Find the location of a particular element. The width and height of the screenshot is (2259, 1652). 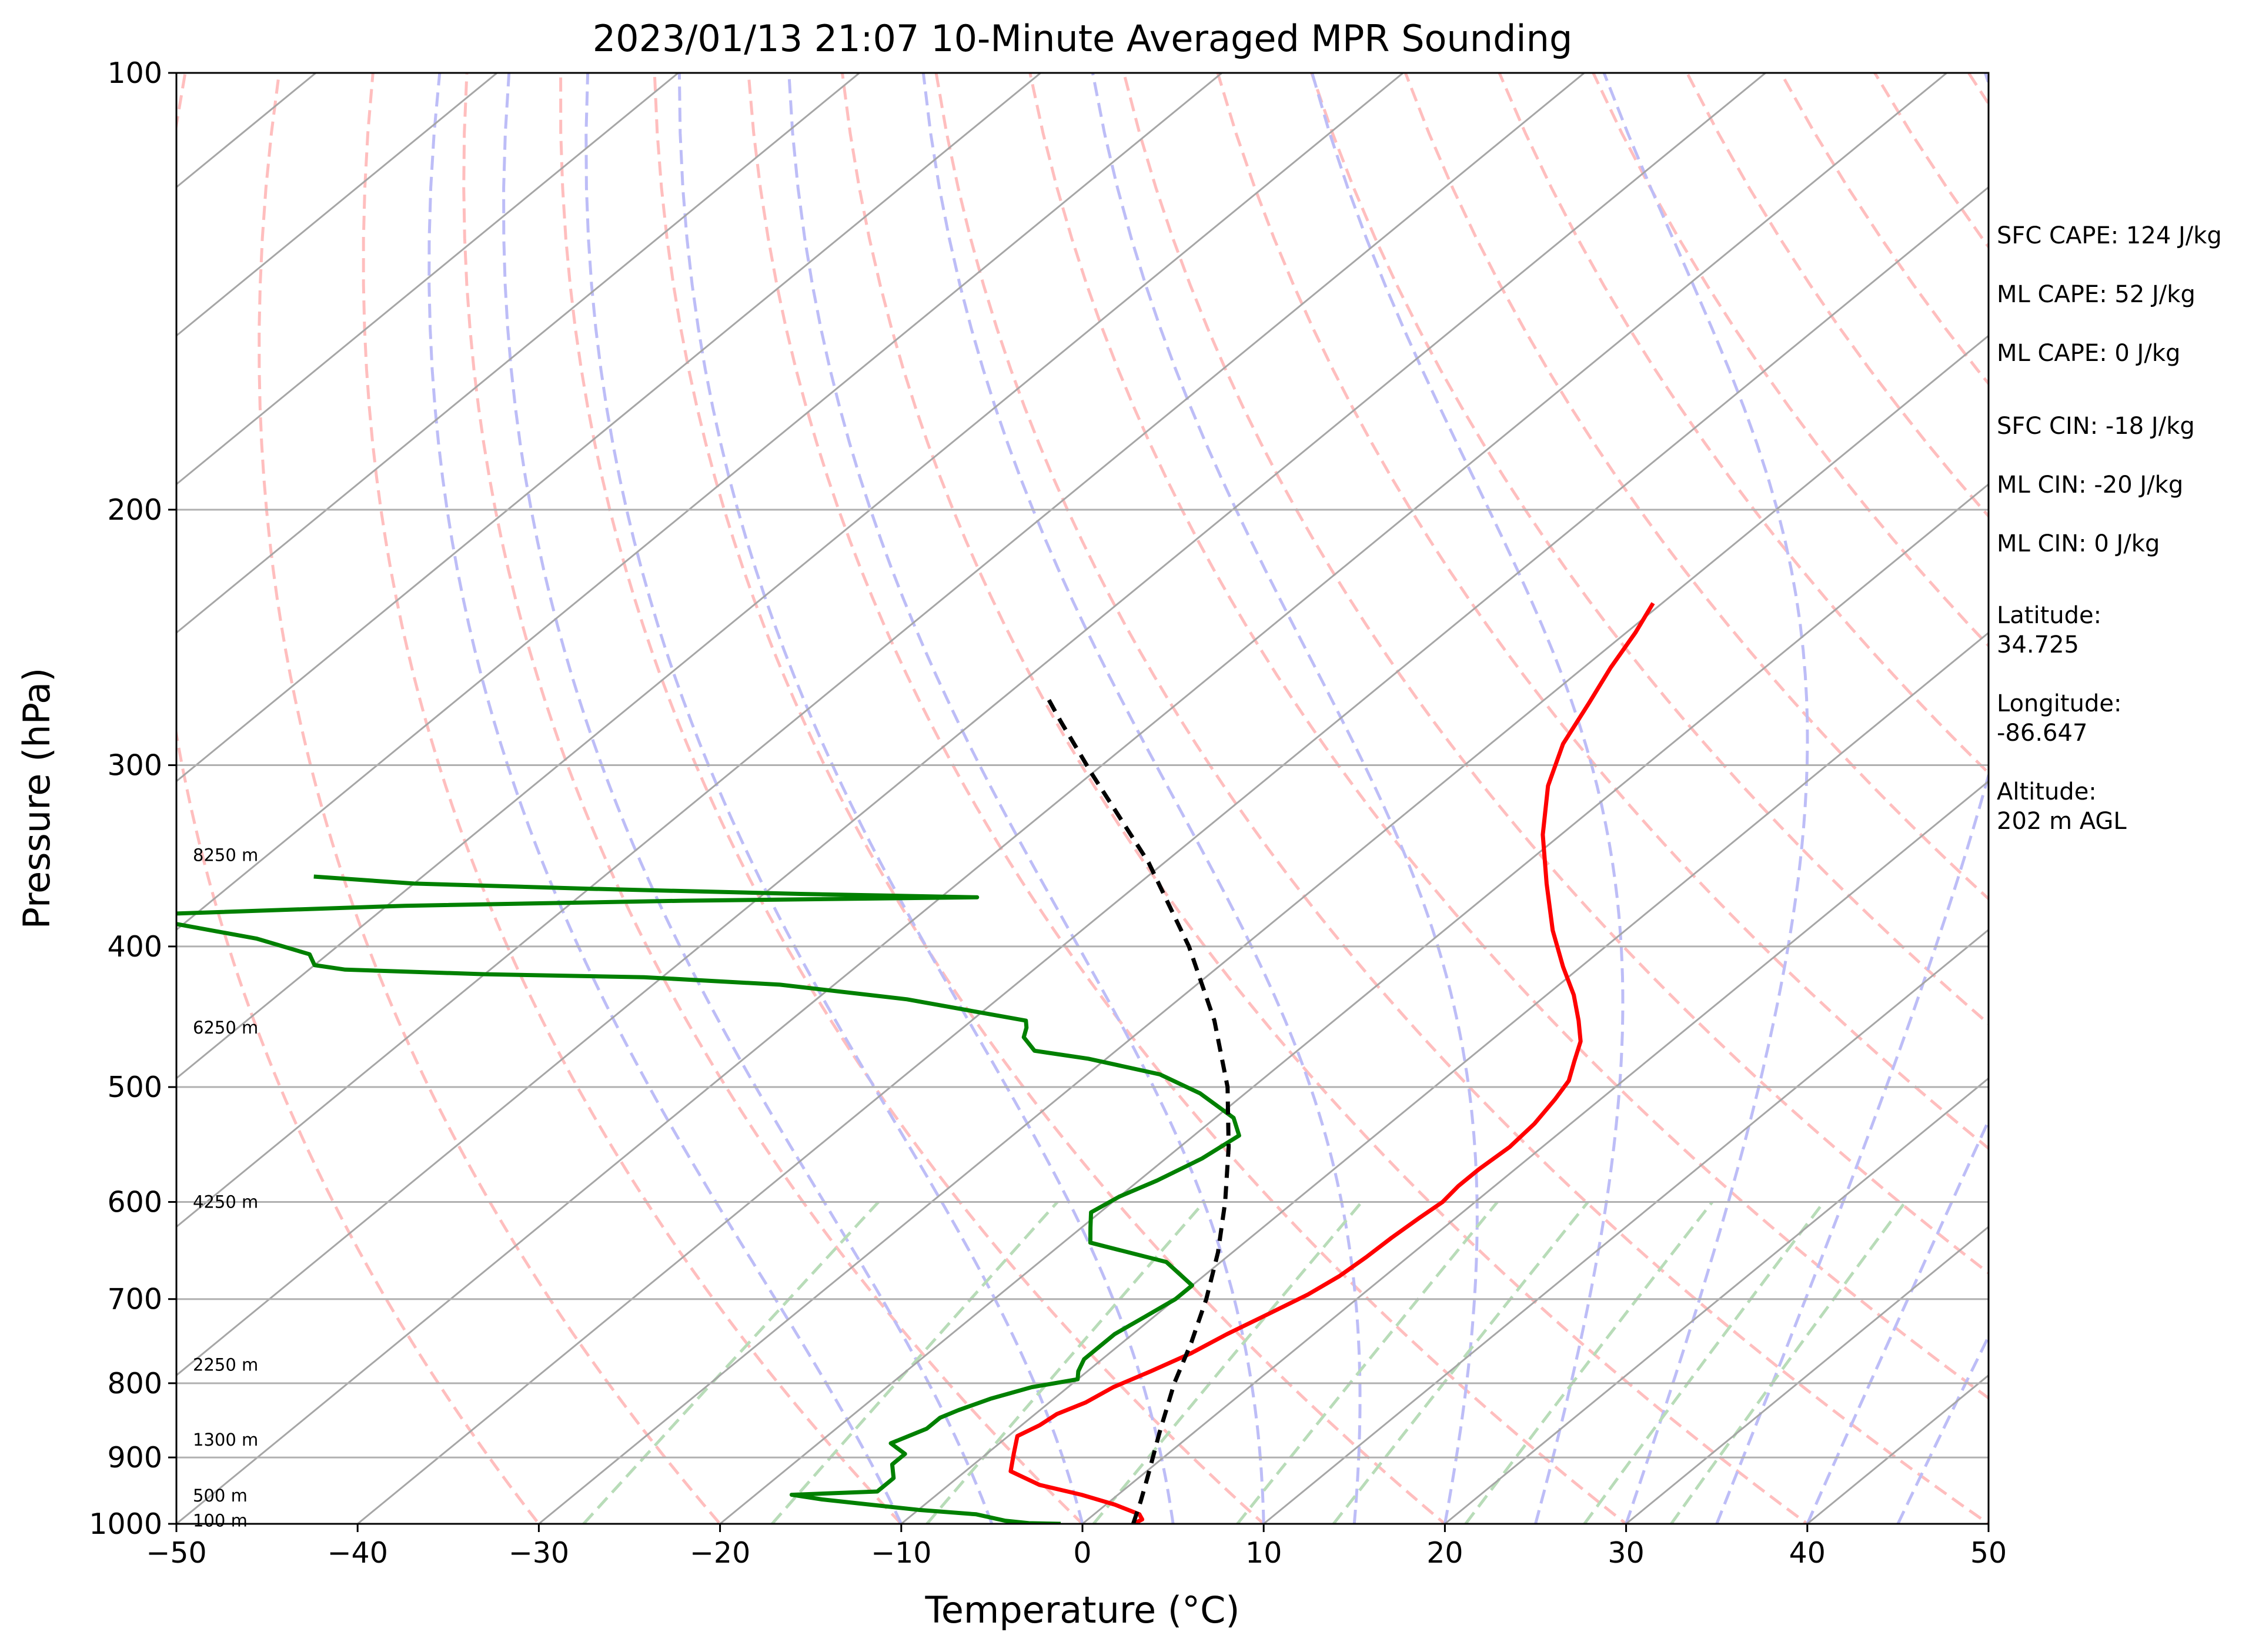

y-tick-label: 800 is located at coordinates (134, 1384).